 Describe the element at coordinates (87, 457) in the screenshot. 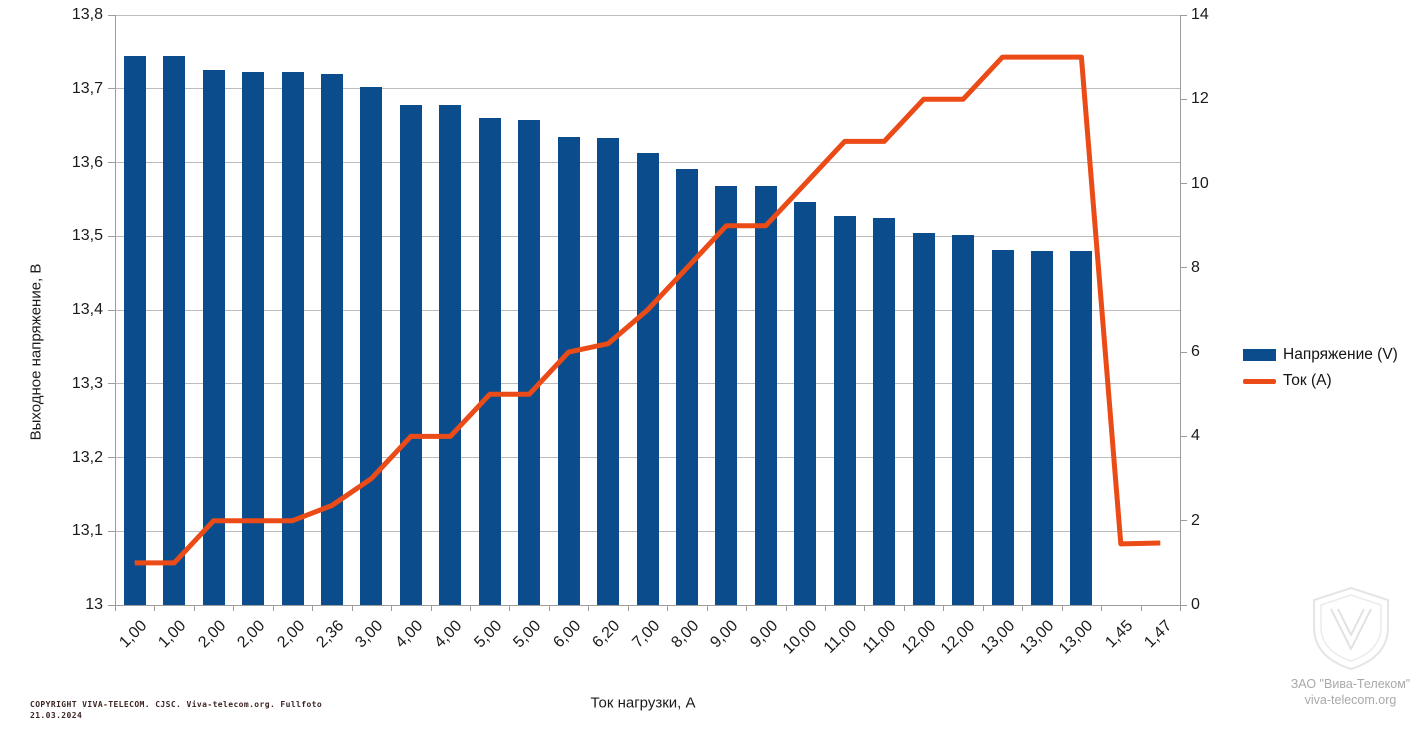

I see `left-axis-tick-label: 13,2` at that location.